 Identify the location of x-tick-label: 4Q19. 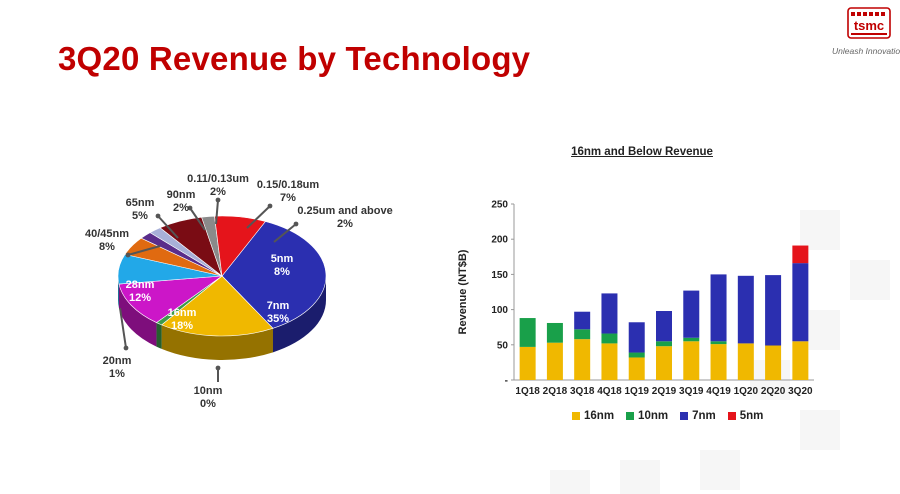
(718, 391).